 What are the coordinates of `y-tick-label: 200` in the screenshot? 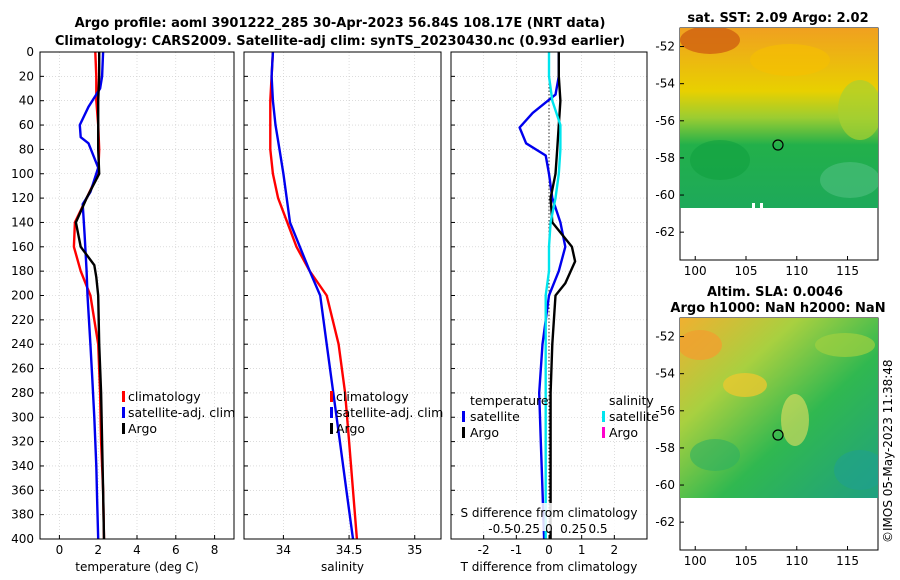 It's located at (22, 296).